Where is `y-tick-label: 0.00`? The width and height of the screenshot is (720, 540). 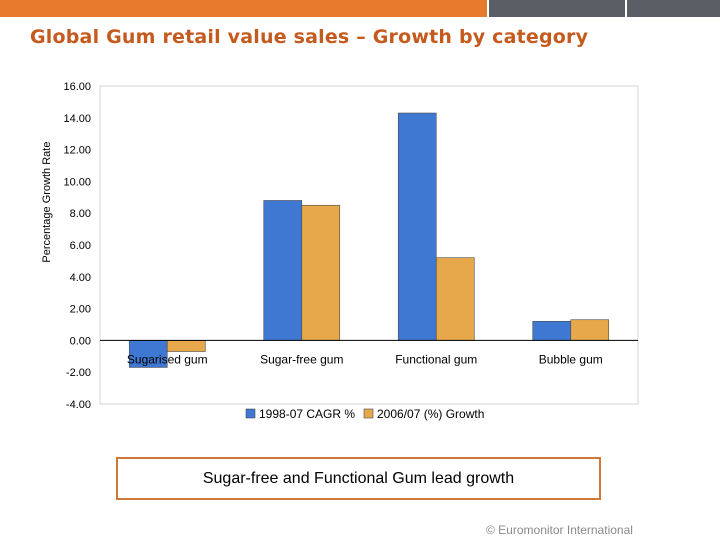
y-tick-label: 0.00 is located at coordinates (80, 341).